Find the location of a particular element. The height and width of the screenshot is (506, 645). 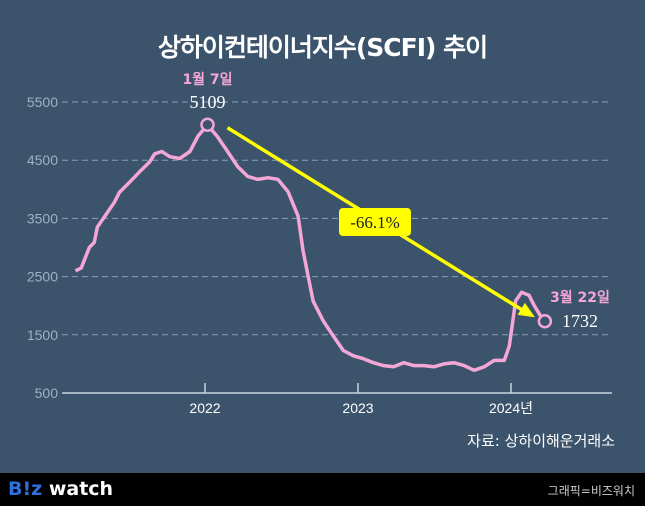

arrow-head is located at coordinates (526, 310).